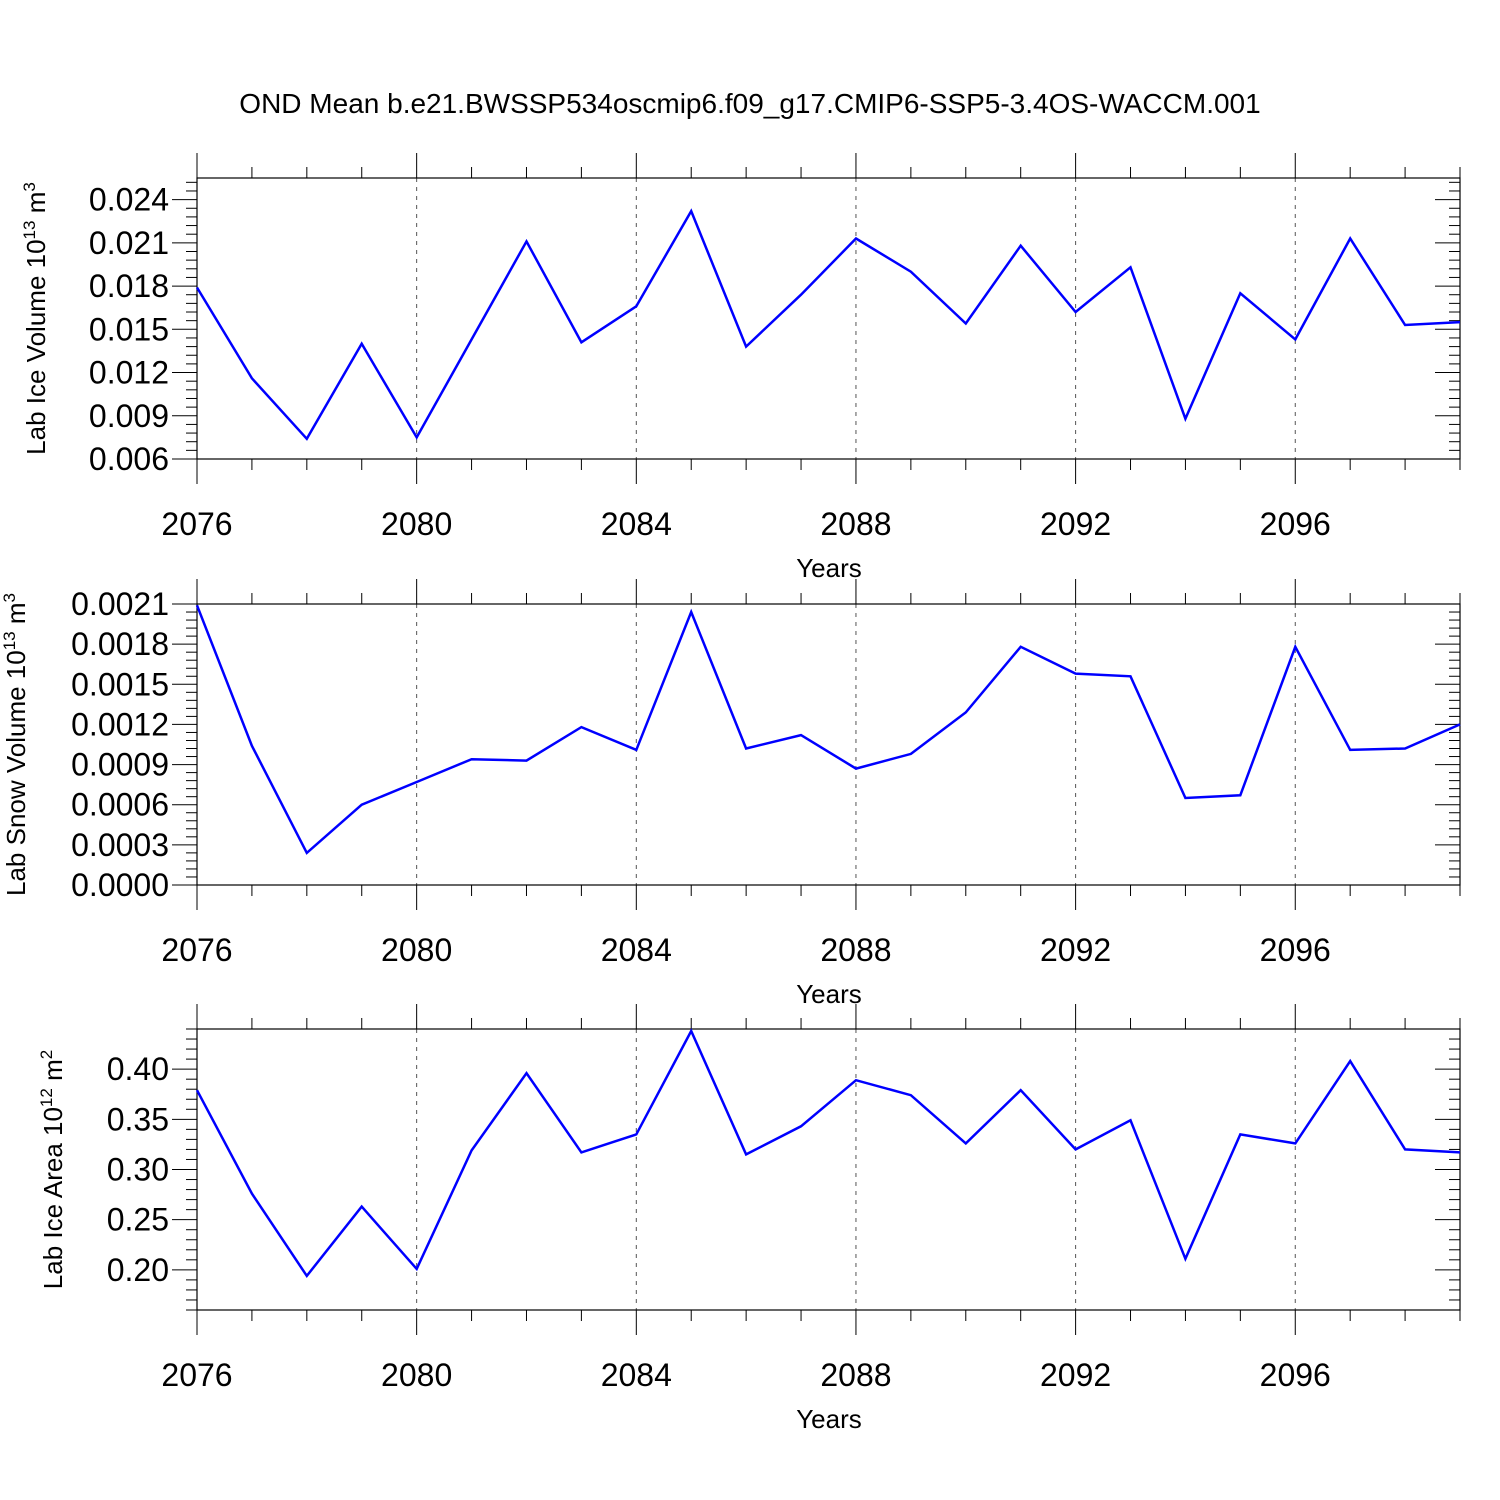 The image size is (1500, 1500). Describe the element at coordinates (120, 845) in the screenshot. I see `y-tick-label: 0.0003` at that location.